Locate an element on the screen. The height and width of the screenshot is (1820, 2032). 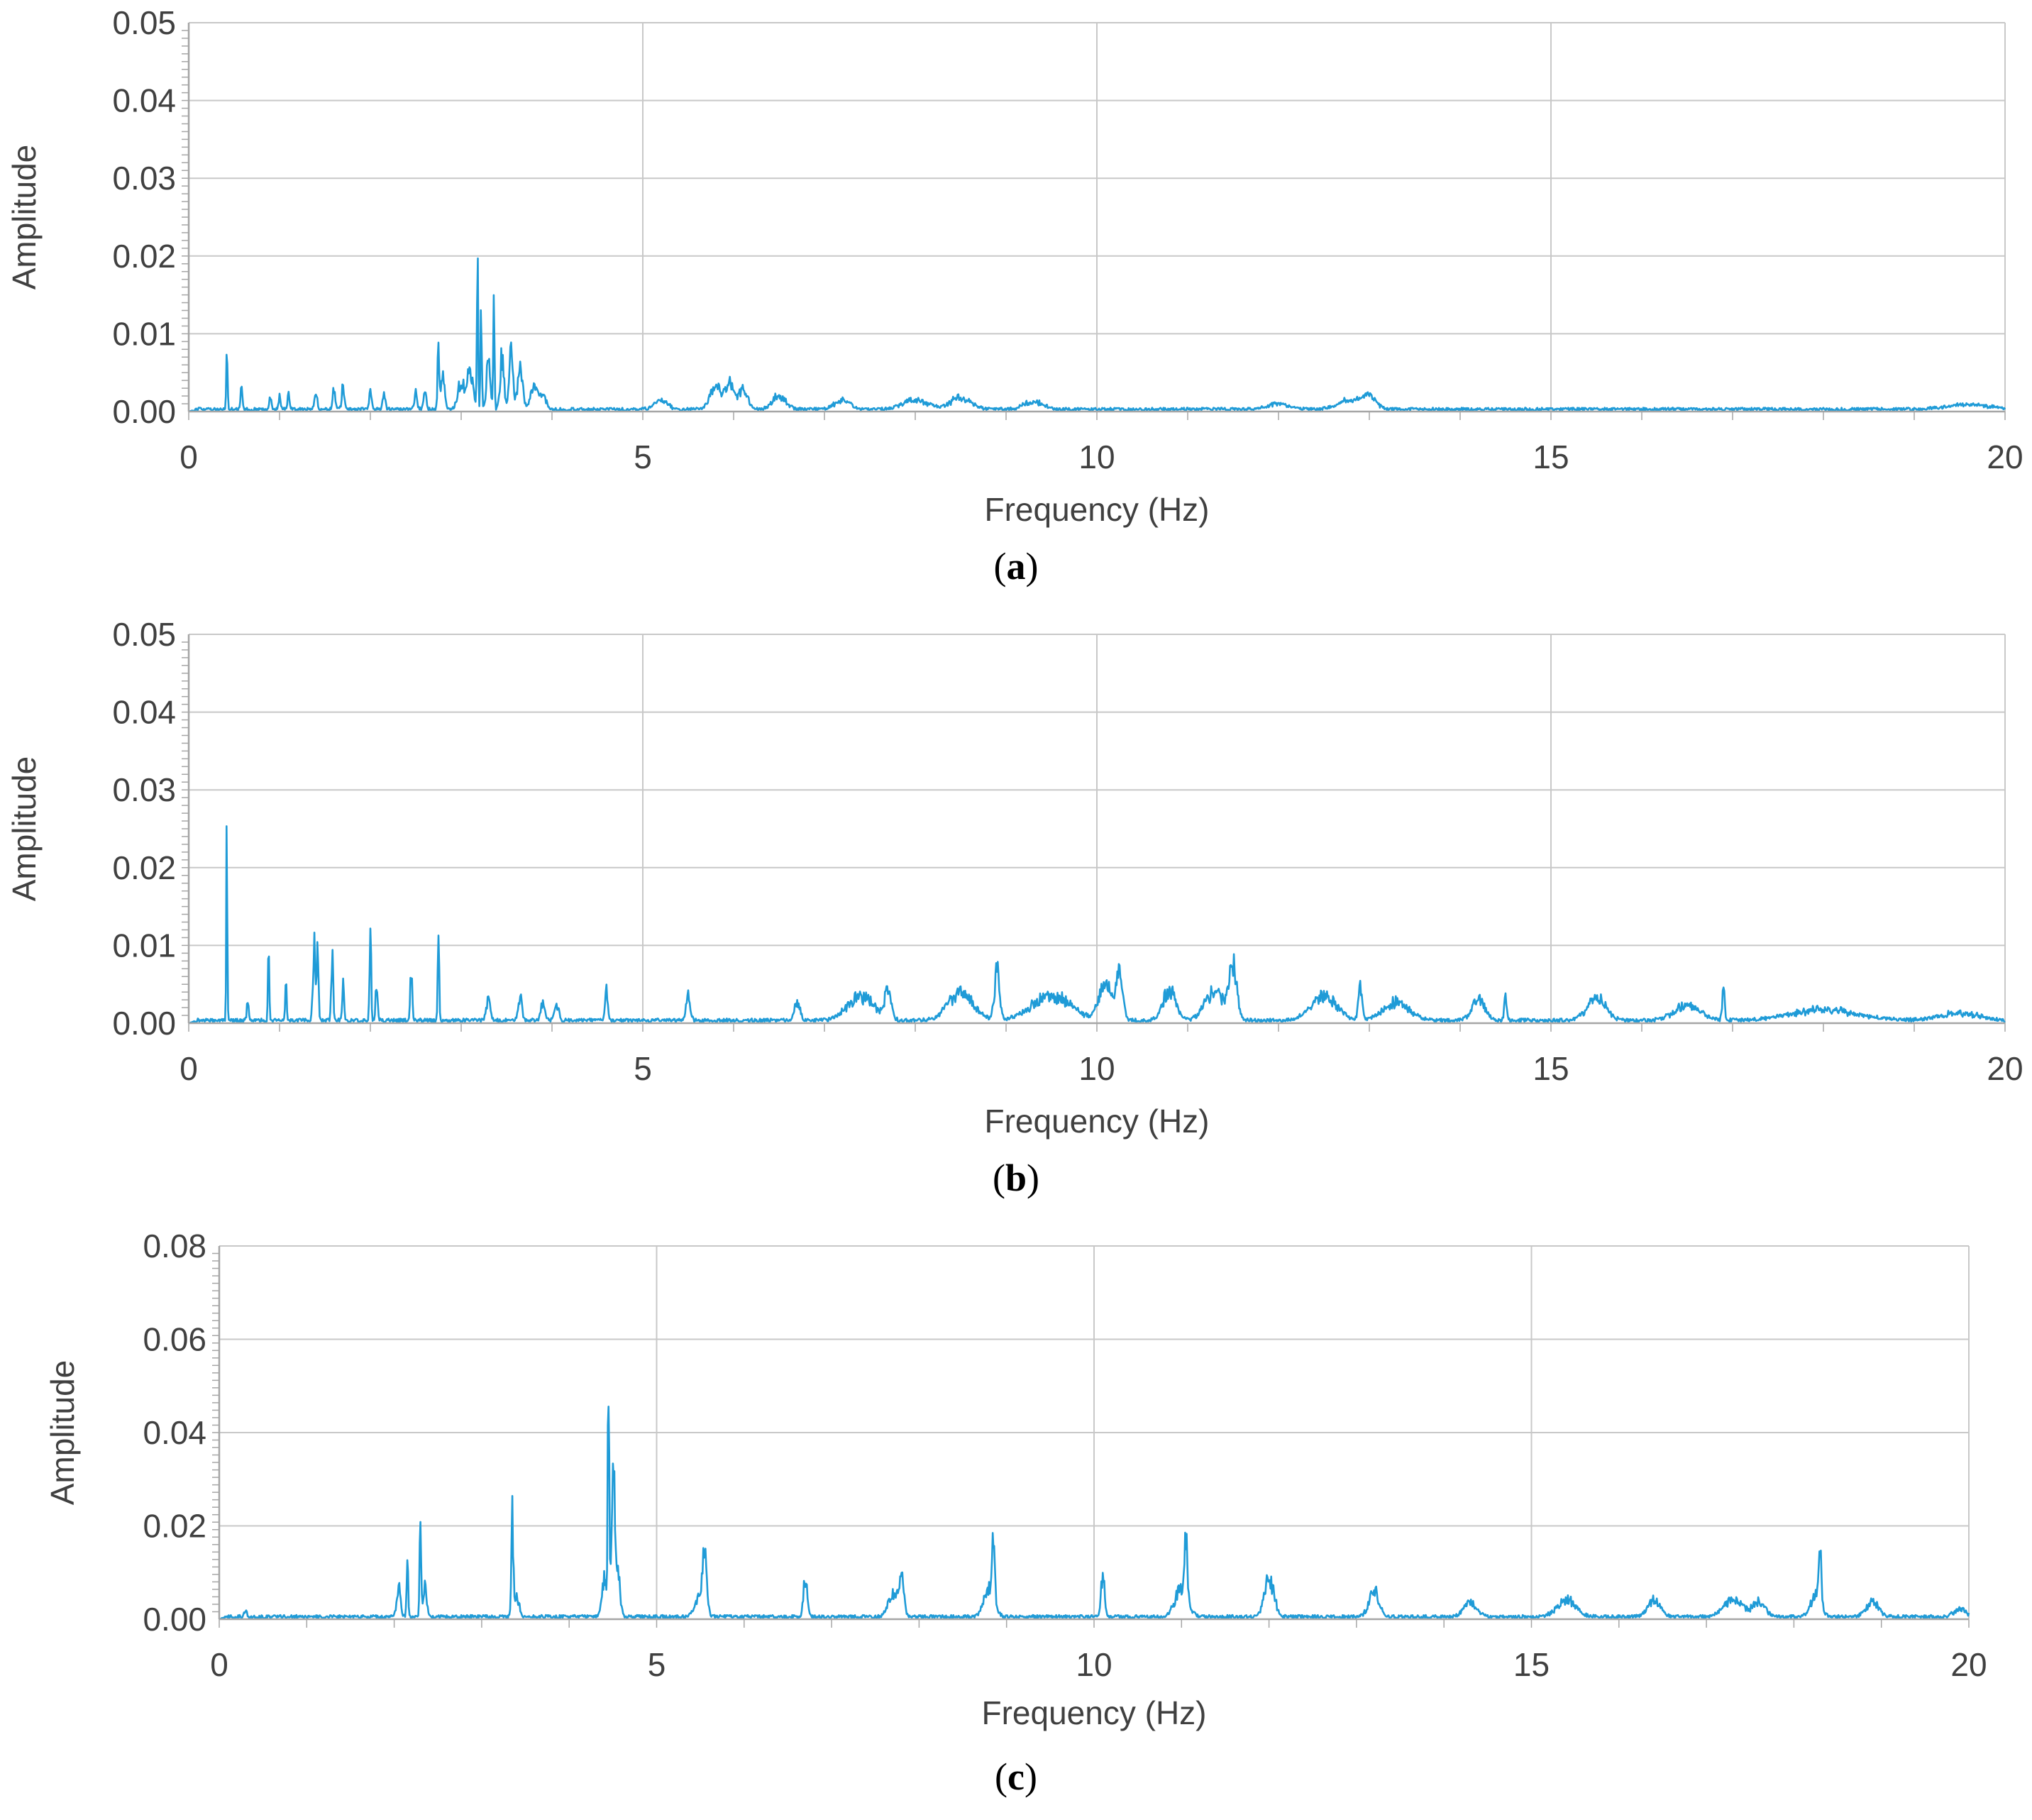
y-tick-label: 0.06 is located at coordinates (174, 1339).